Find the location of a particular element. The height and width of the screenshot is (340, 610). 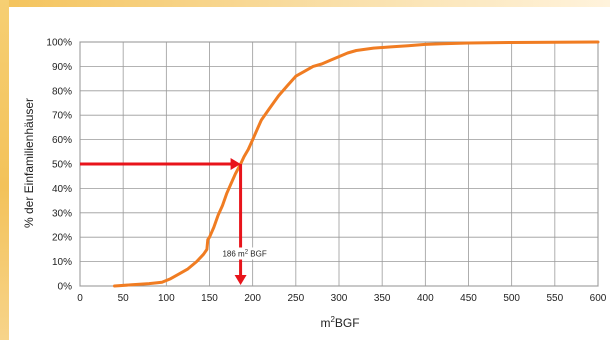

frame-left-edge is located at coordinates (4, 170).